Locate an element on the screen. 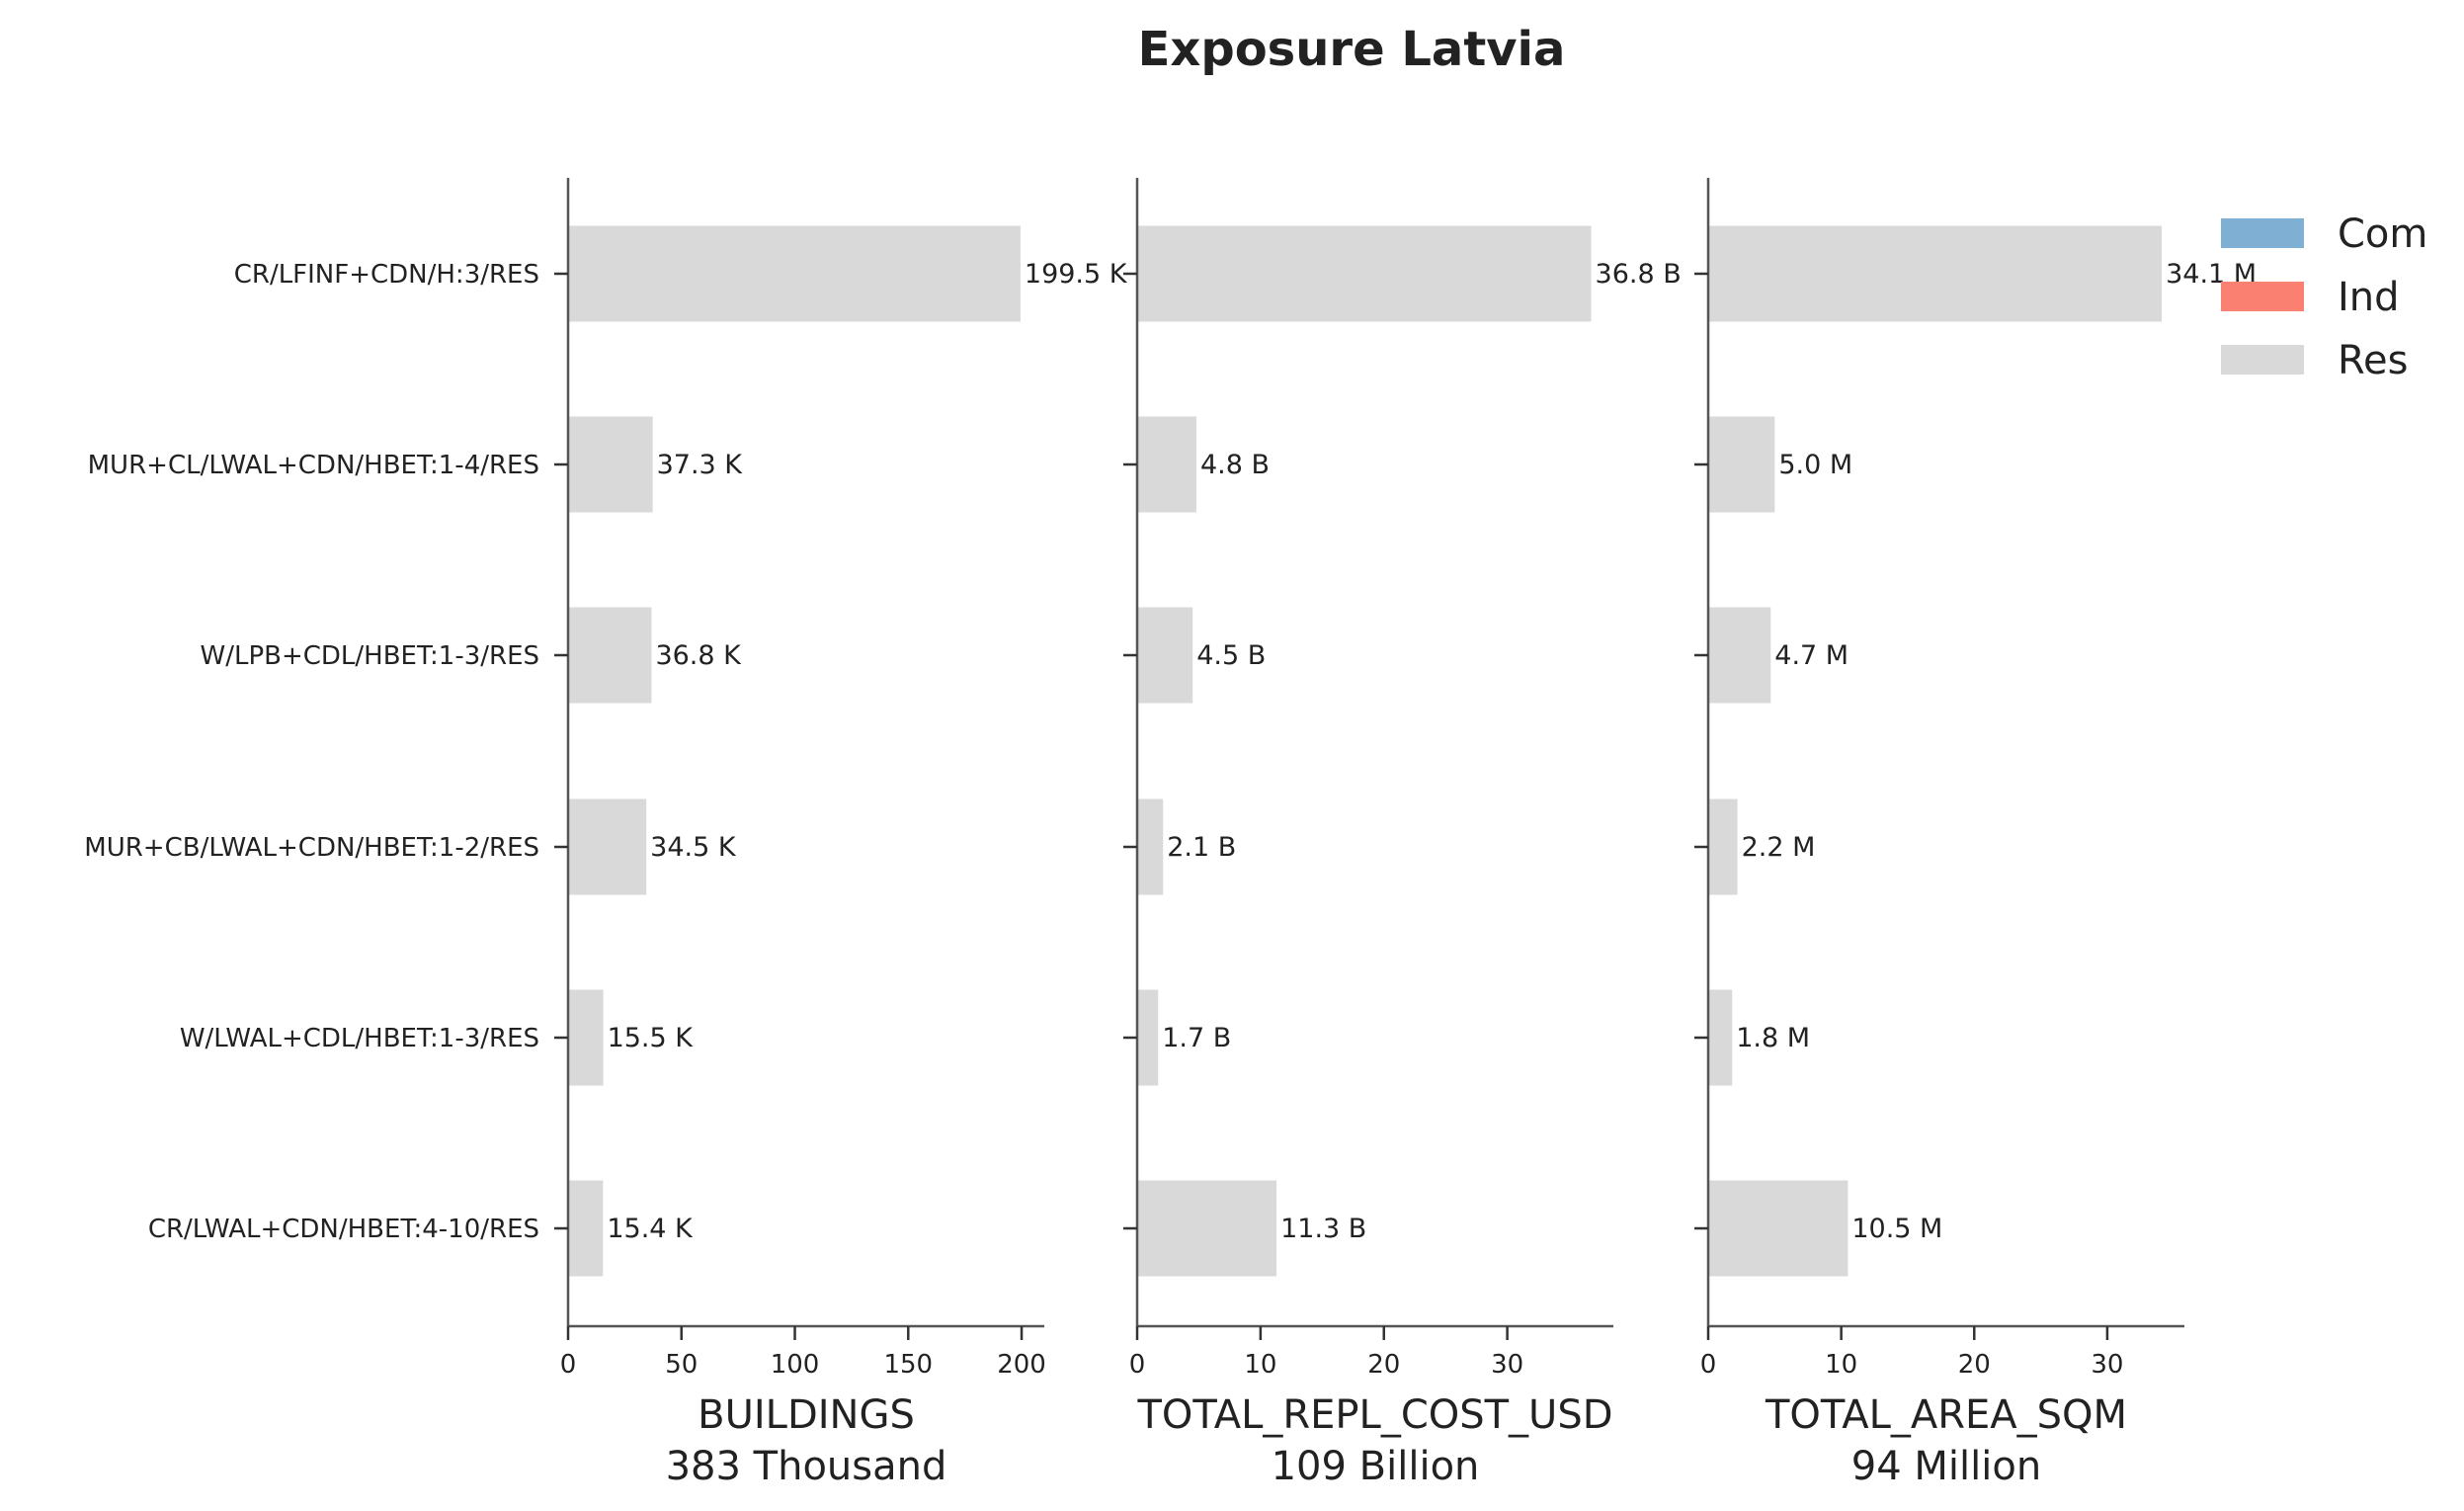 The width and height of the screenshot is (2464, 1511). legend-label: Ind is located at coordinates (2369, 297).